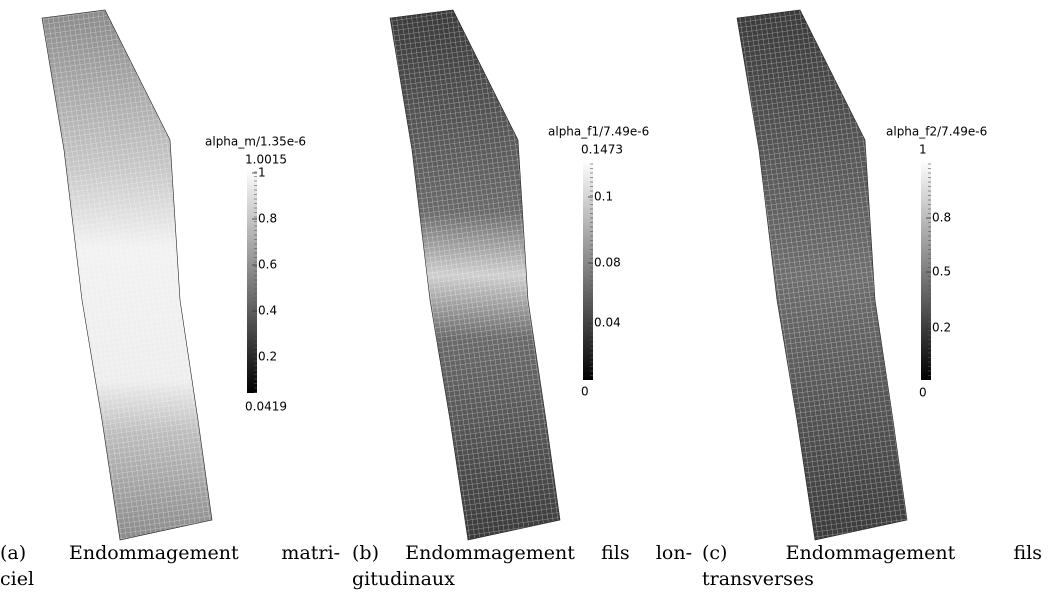 This screenshot has width=1048, height=608. I want to click on caption: (a) Endommagement matri- ciel, so click(170, 566).